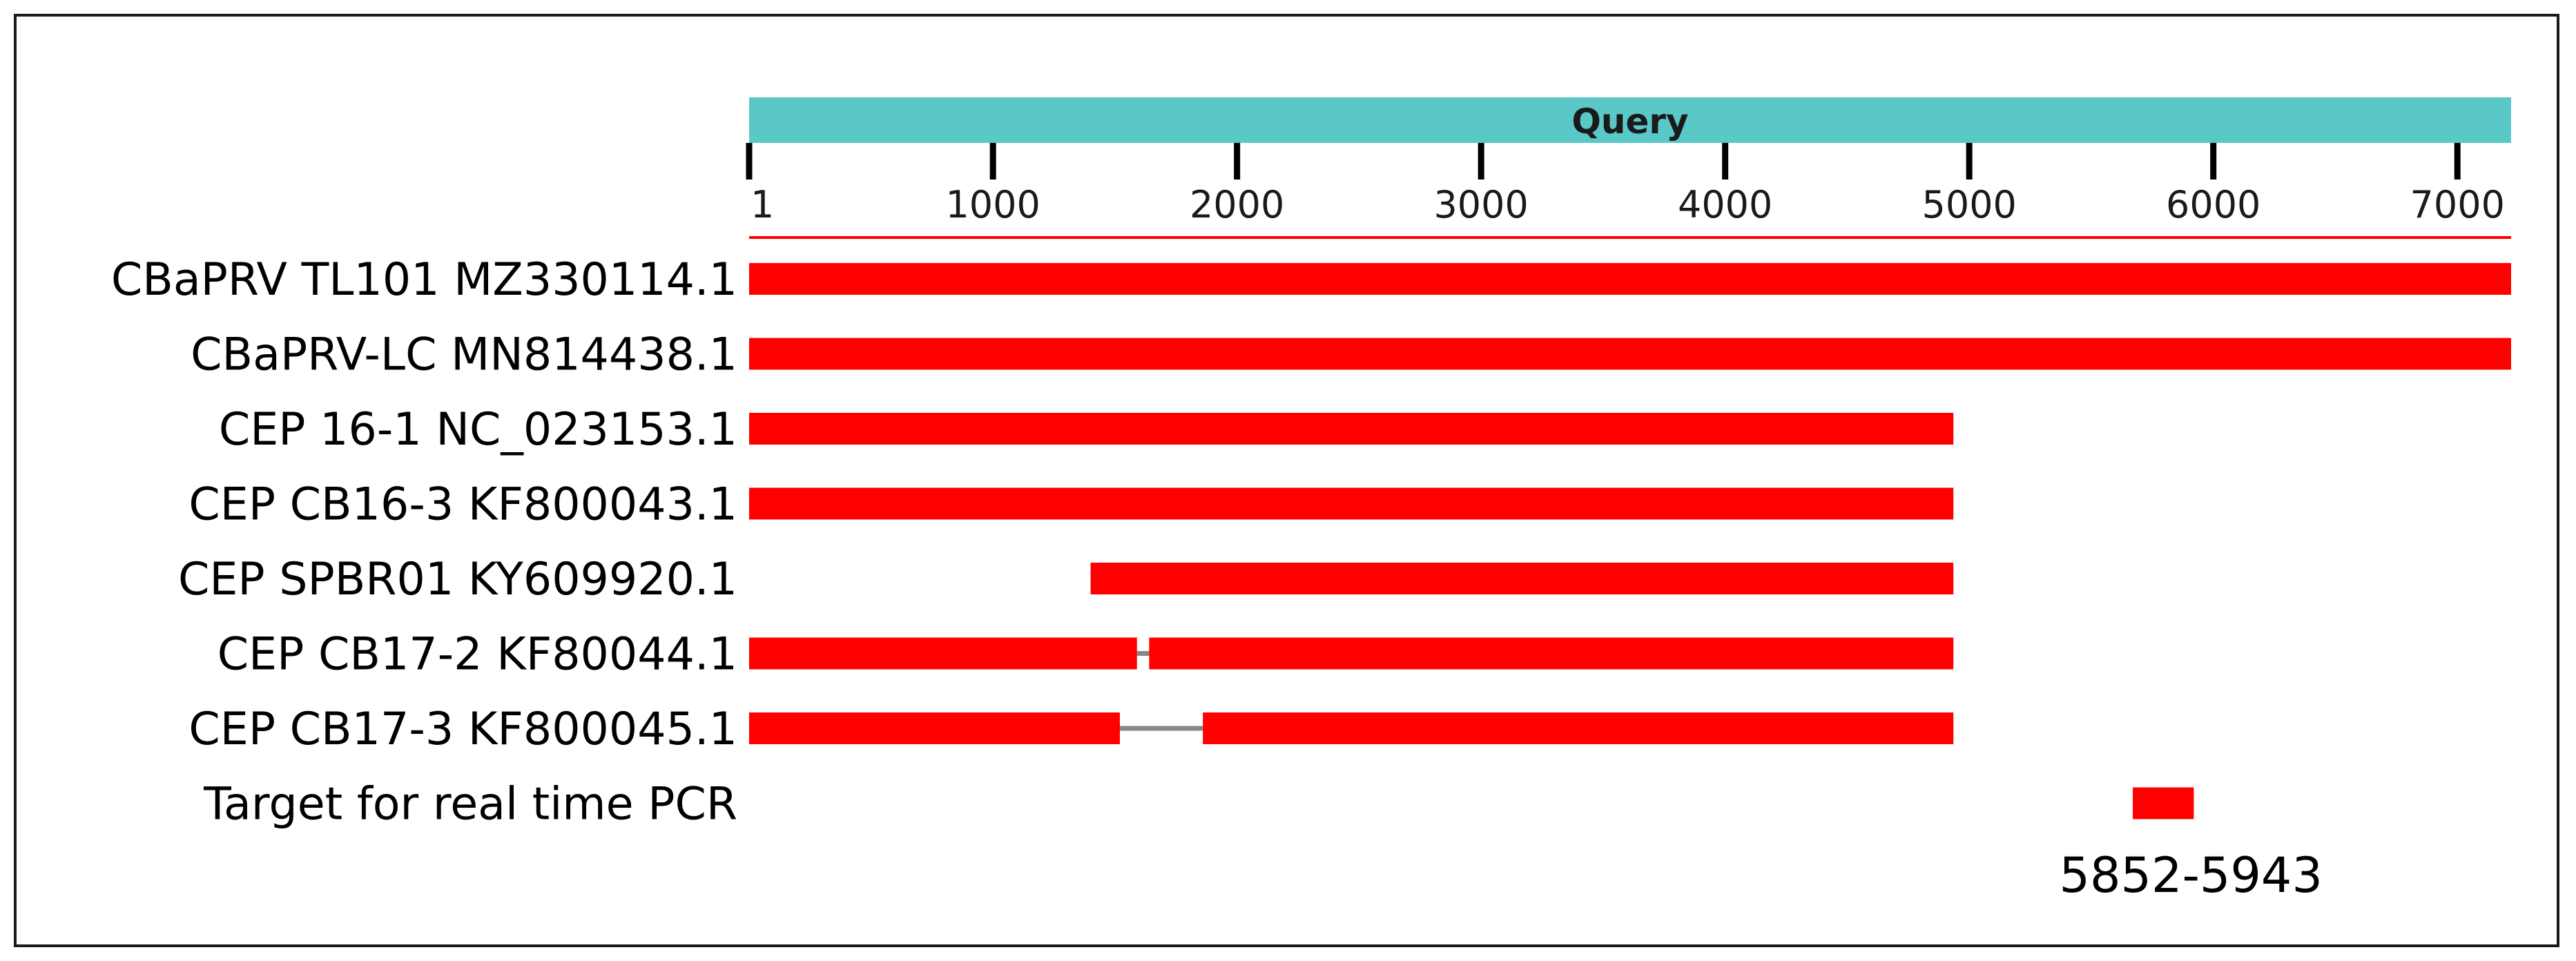  I want to click on sequence-label: CEP CB16-3 KF800043.1, so click(463, 505).